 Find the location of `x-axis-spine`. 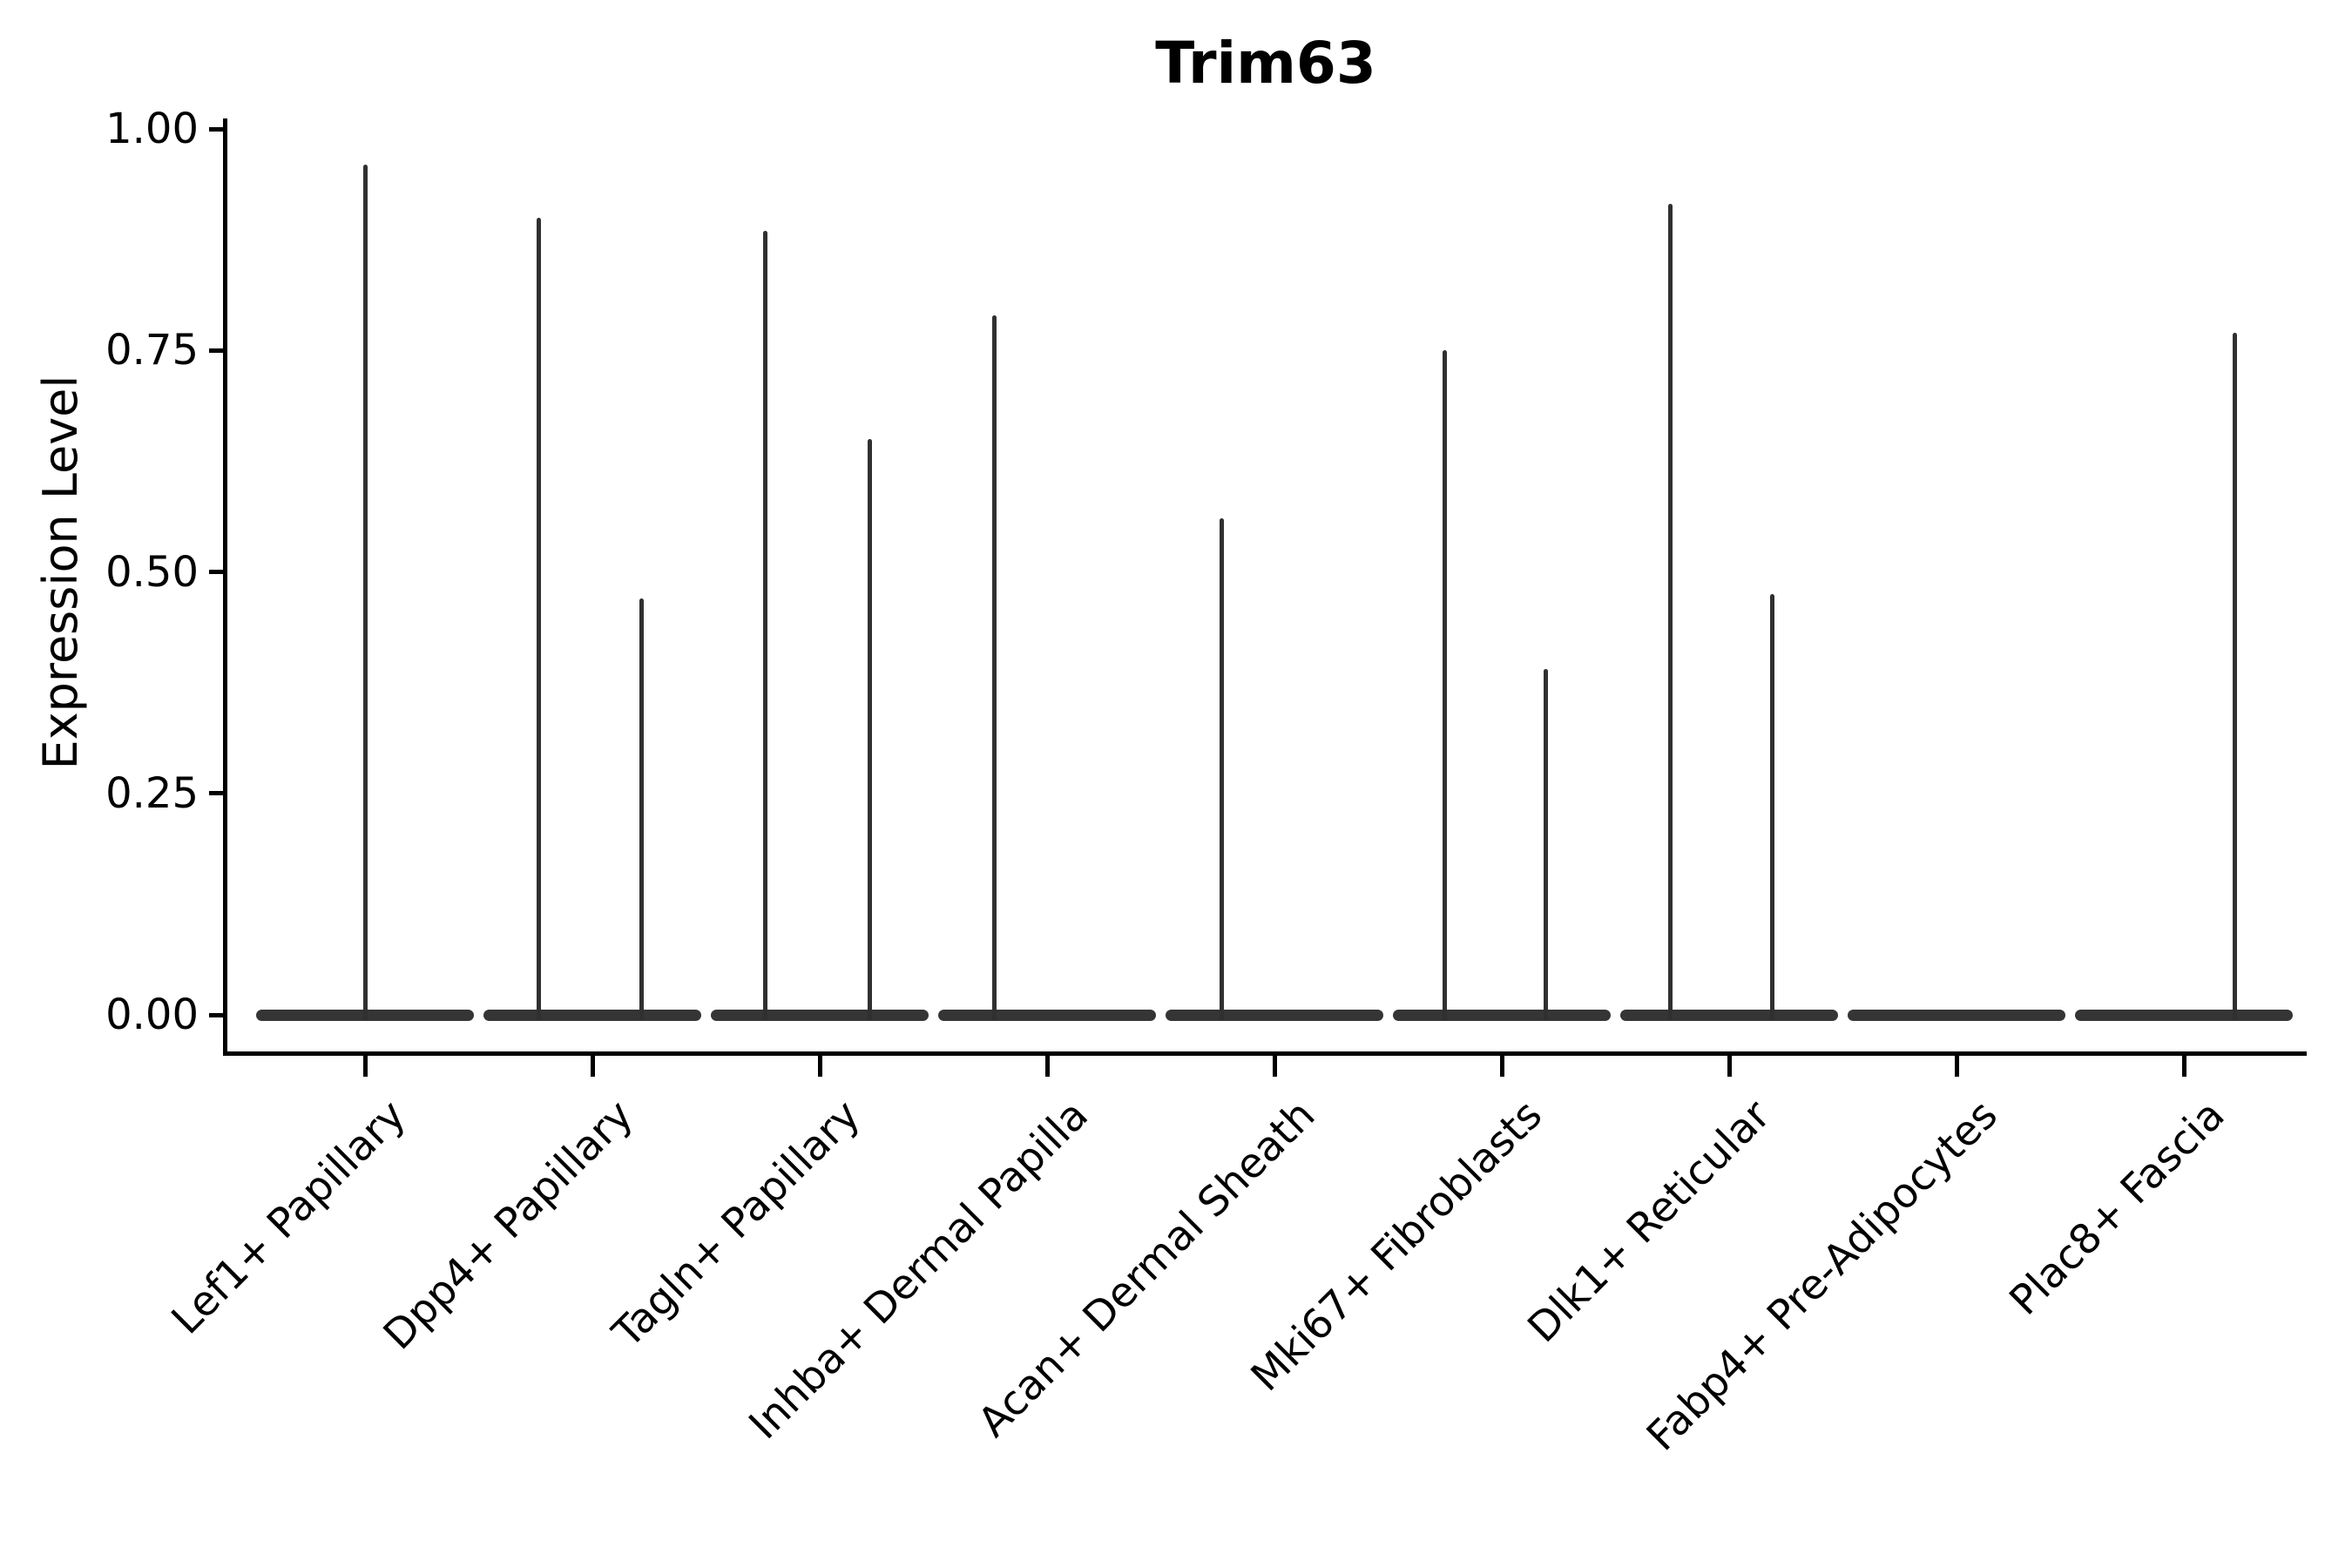

x-axis-spine is located at coordinates (1265, 1054).